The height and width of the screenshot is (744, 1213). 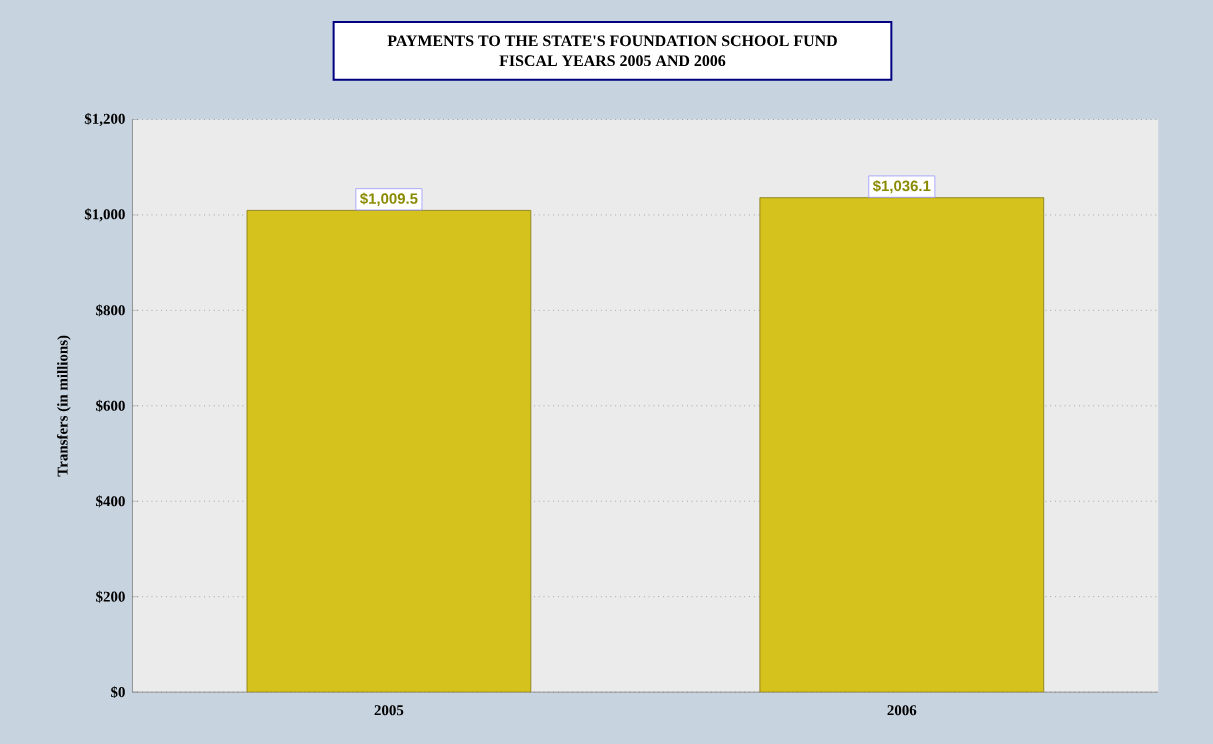 I want to click on chart-subtitle: FISCAL YEARS 2005 AND 2006, so click(x=612, y=61).